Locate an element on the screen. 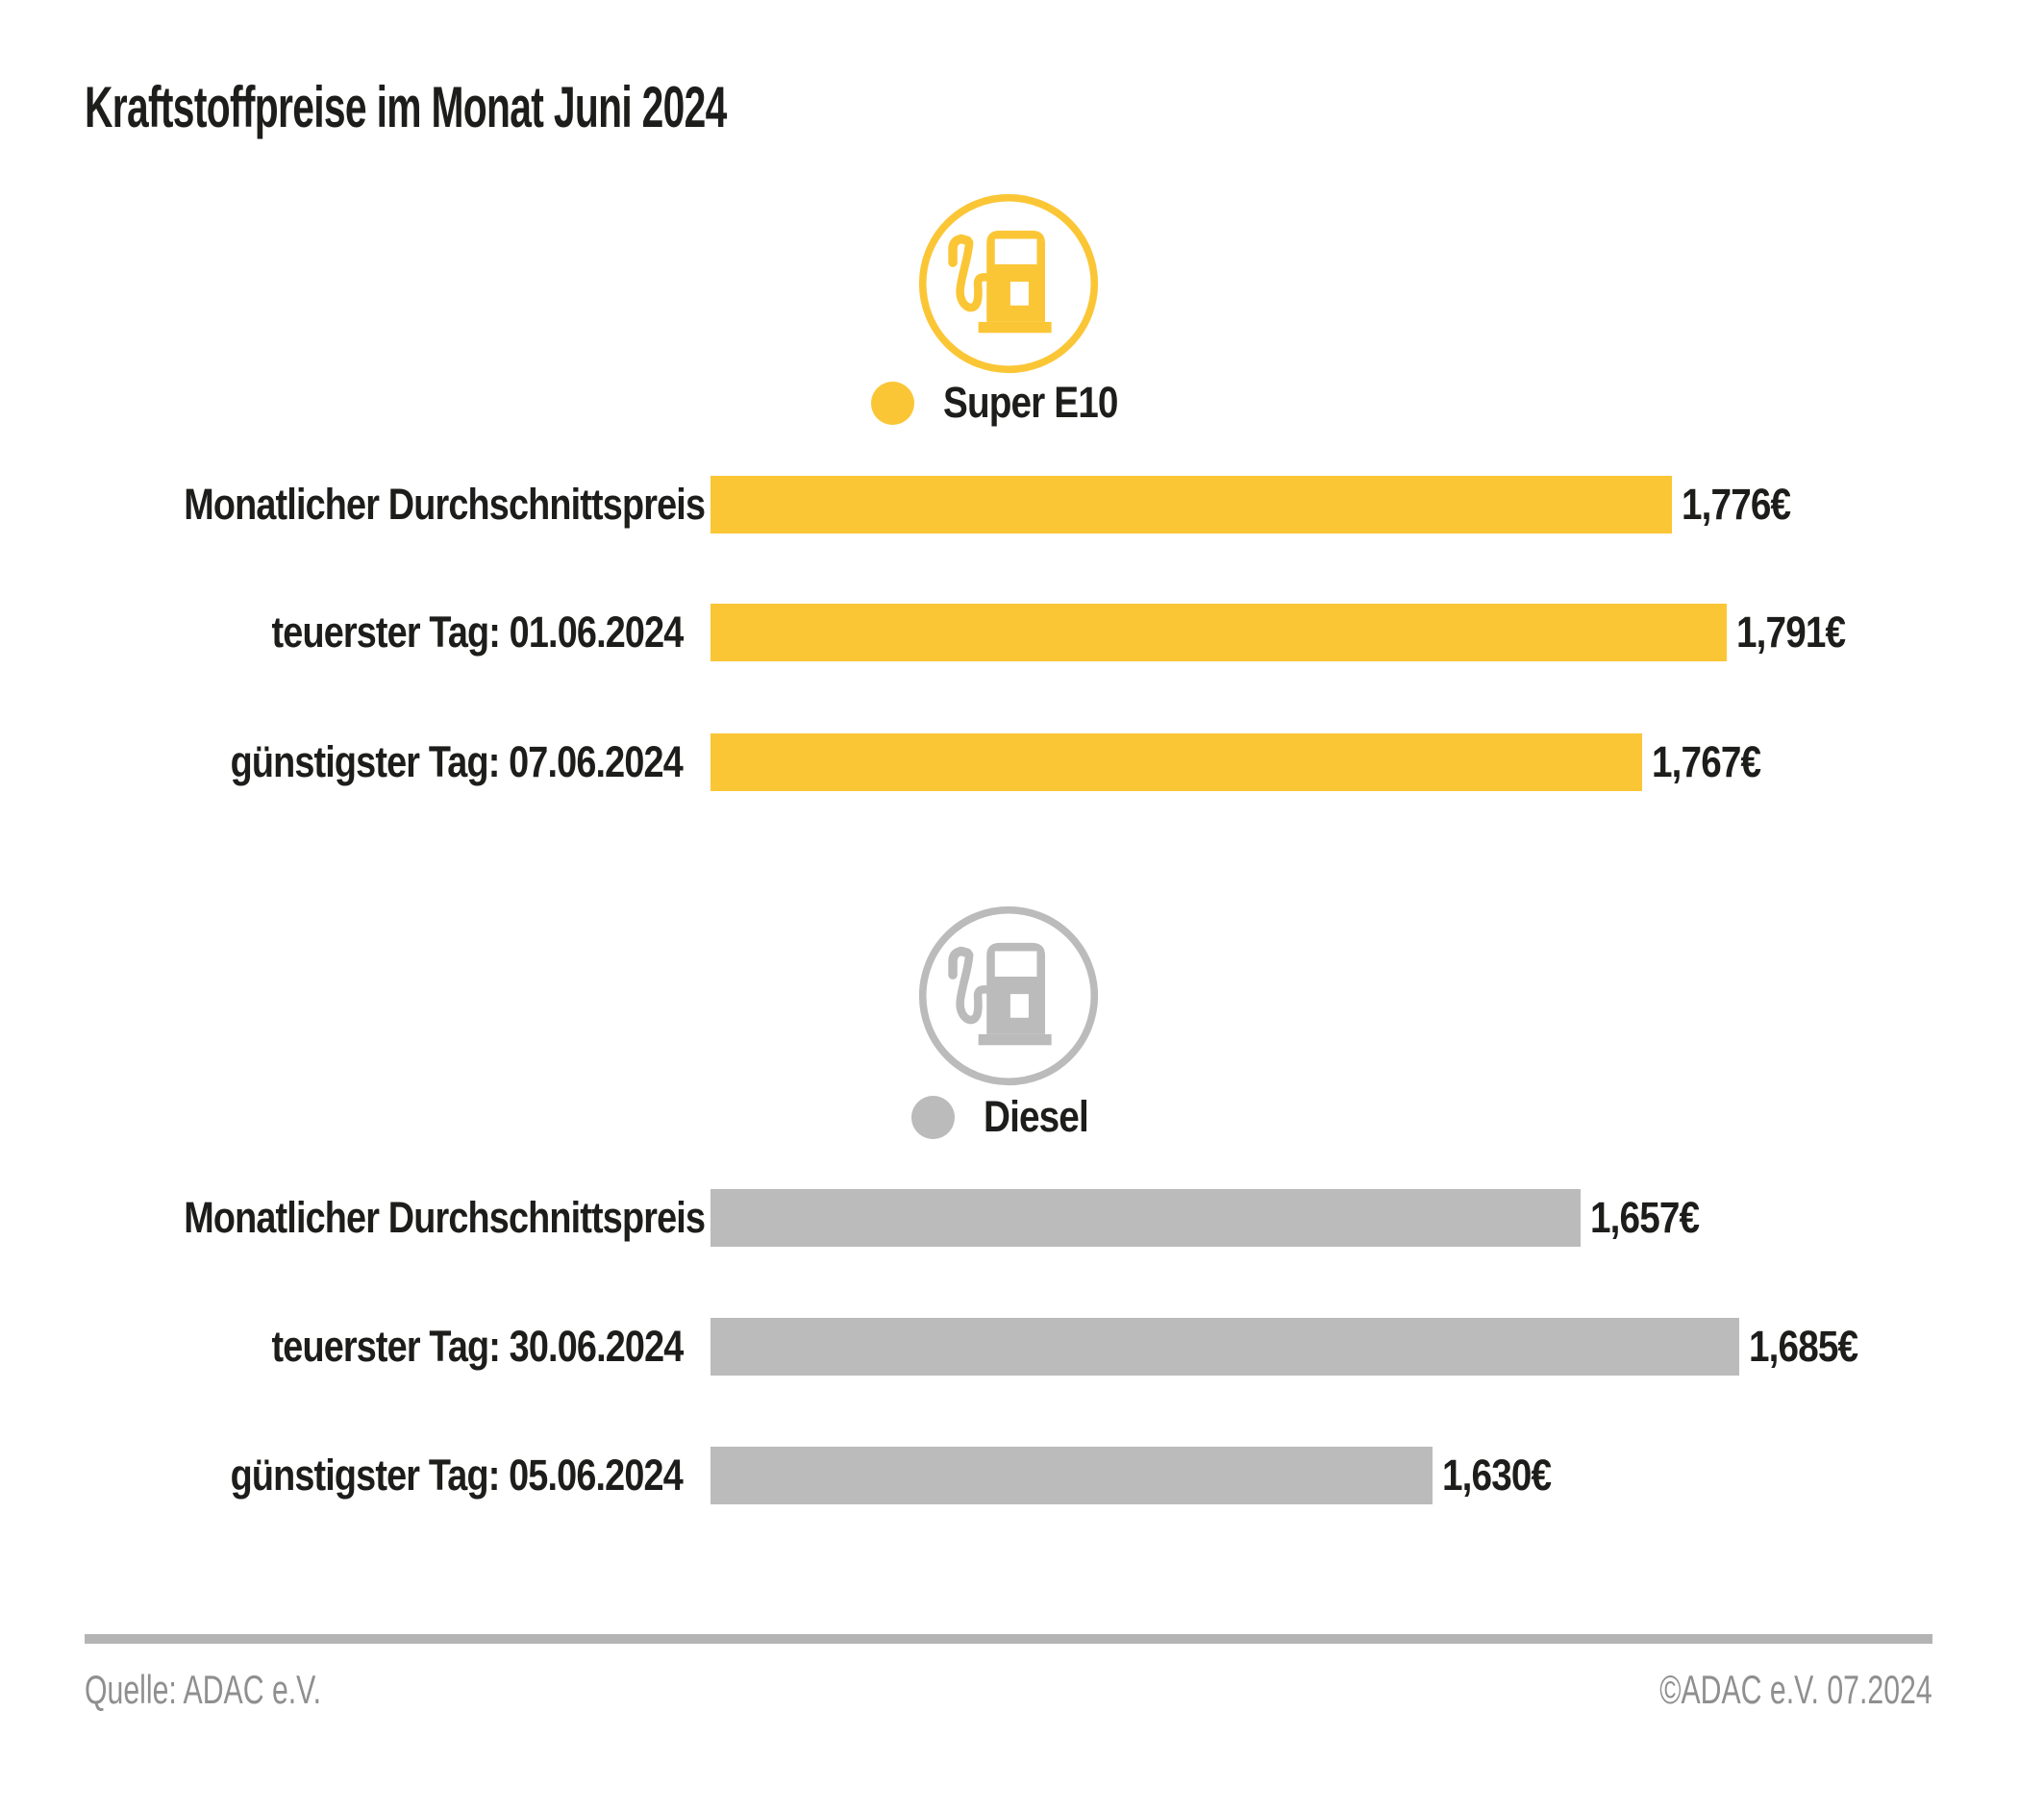 The image size is (2044, 1811). bar-value-label: 1,630€ is located at coordinates (1497, 1475).